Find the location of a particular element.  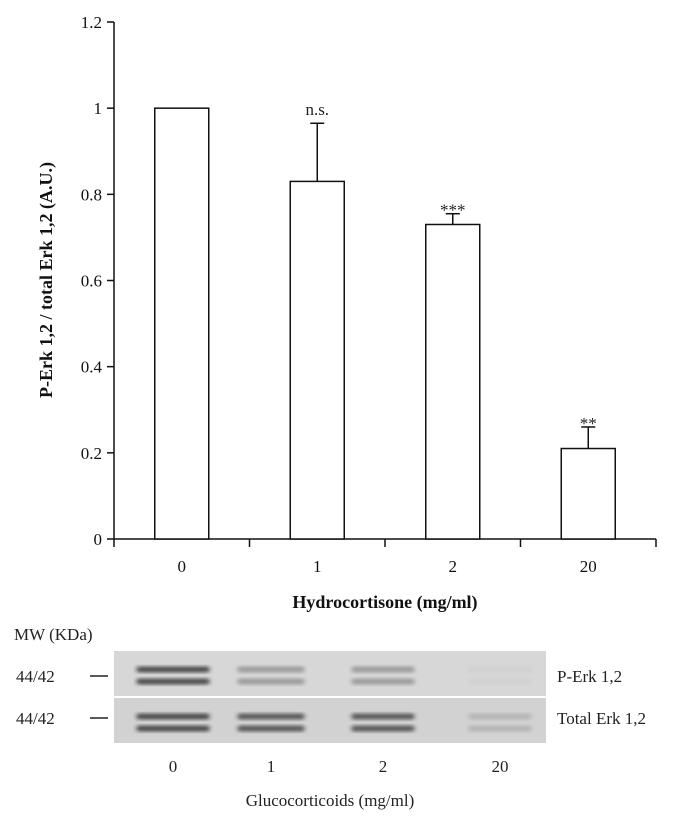

y-ticks: 0 0.2 0.4 0.6 0.8 1 1.2 is located at coordinates (97, 281).